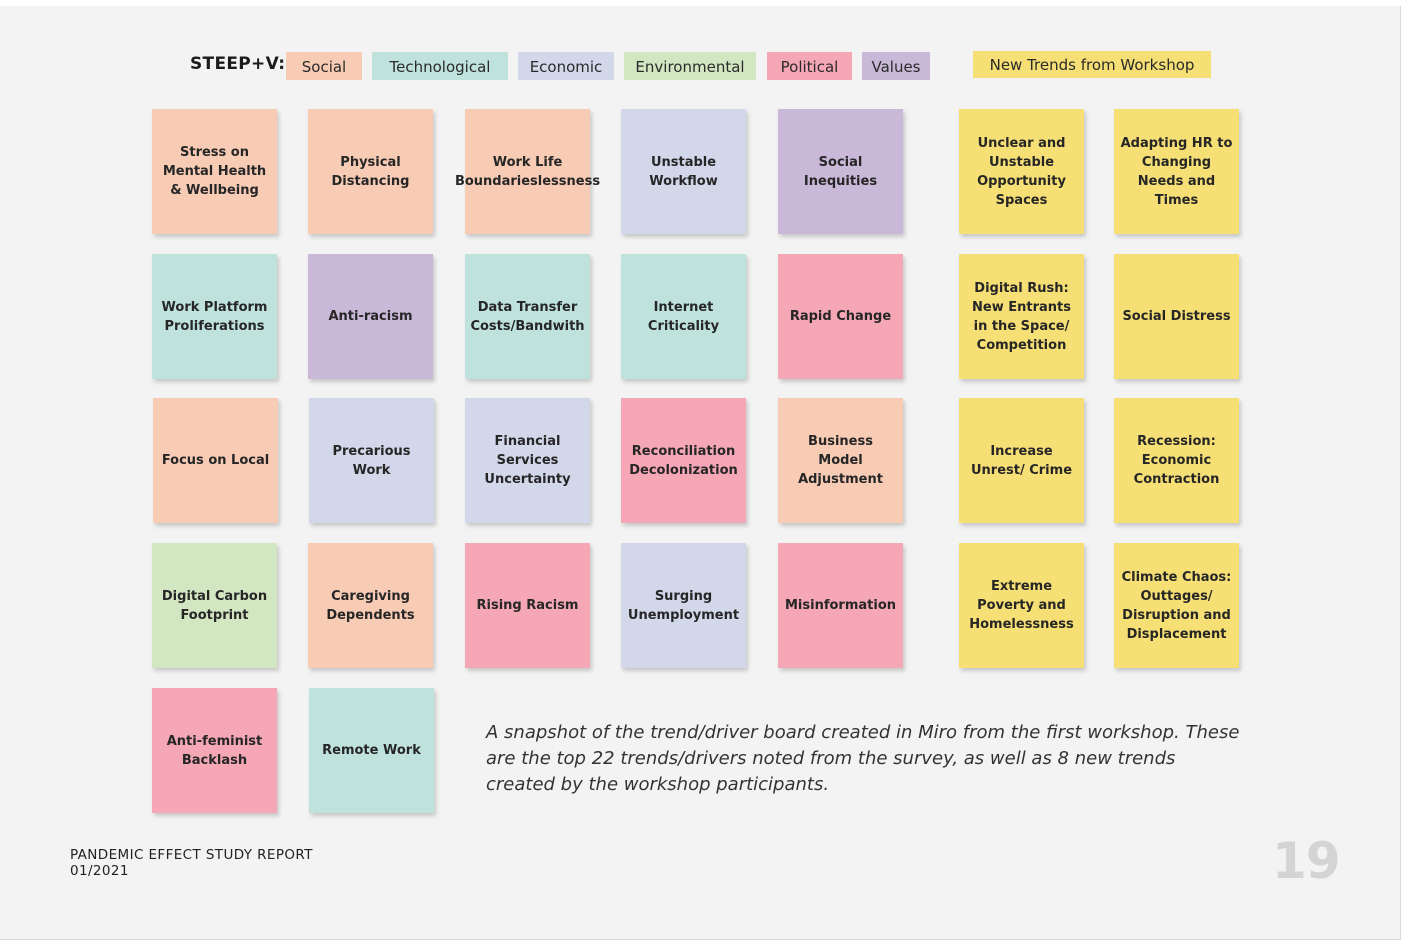 This screenshot has width=1402, height=941. What do you see at coordinates (214, 316) in the screenshot?
I see `sticky-note: Work Platform Proliferations` at bounding box center [214, 316].